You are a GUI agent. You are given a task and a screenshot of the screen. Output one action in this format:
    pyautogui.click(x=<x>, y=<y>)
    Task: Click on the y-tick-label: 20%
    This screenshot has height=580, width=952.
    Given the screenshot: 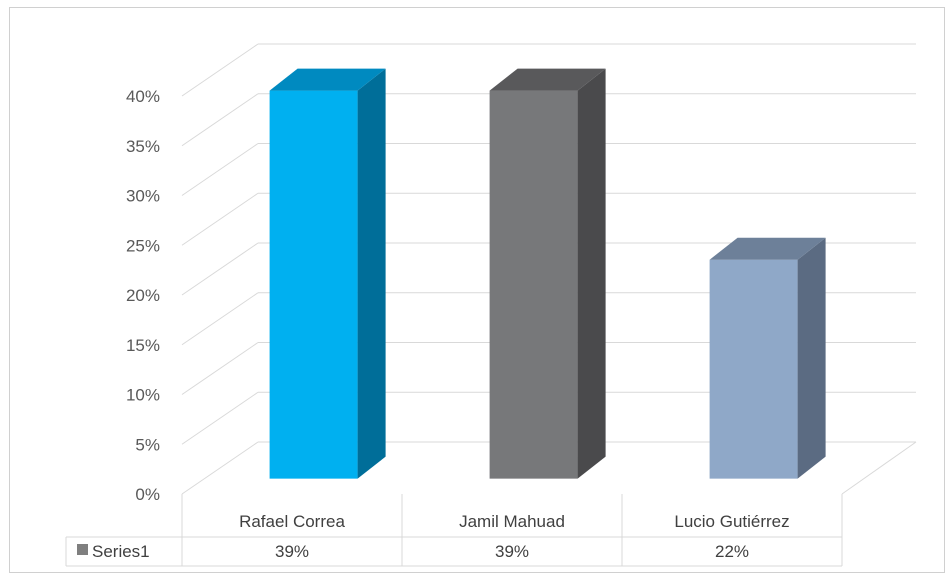 What is the action you would take?
    pyautogui.click(x=143, y=295)
    